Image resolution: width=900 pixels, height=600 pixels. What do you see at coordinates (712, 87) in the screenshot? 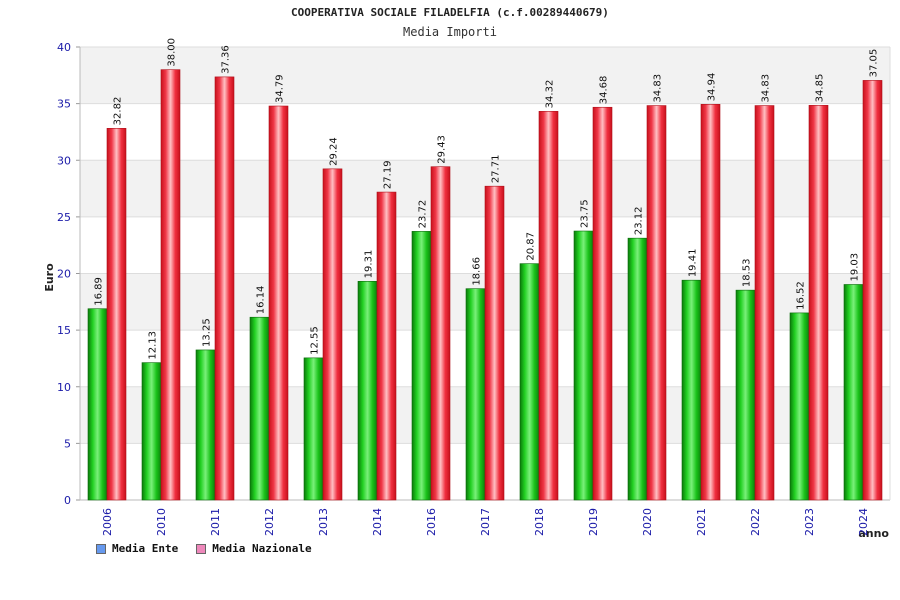
I see `data-label-media-nazionale: 34.94` at bounding box center [712, 87].